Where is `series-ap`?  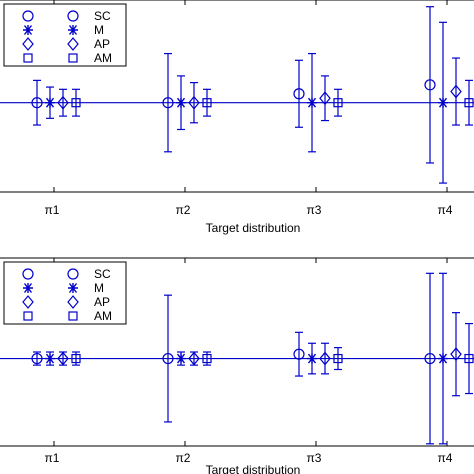
series-ap is located at coordinates (259, 91).